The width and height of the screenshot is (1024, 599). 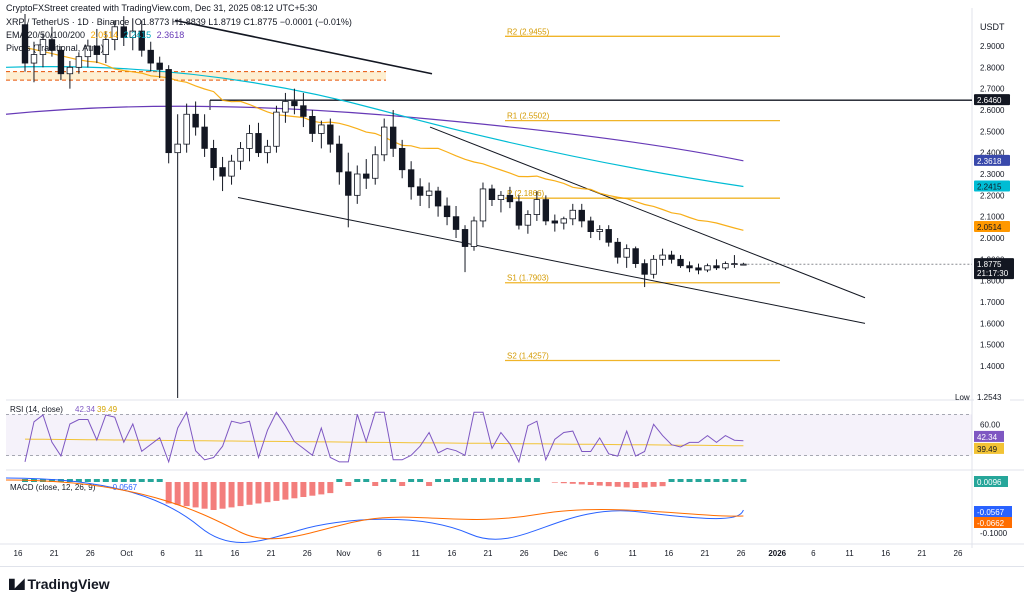 I want to click on ema100-badge-text: 2.3618, so click(x=989, y=161).